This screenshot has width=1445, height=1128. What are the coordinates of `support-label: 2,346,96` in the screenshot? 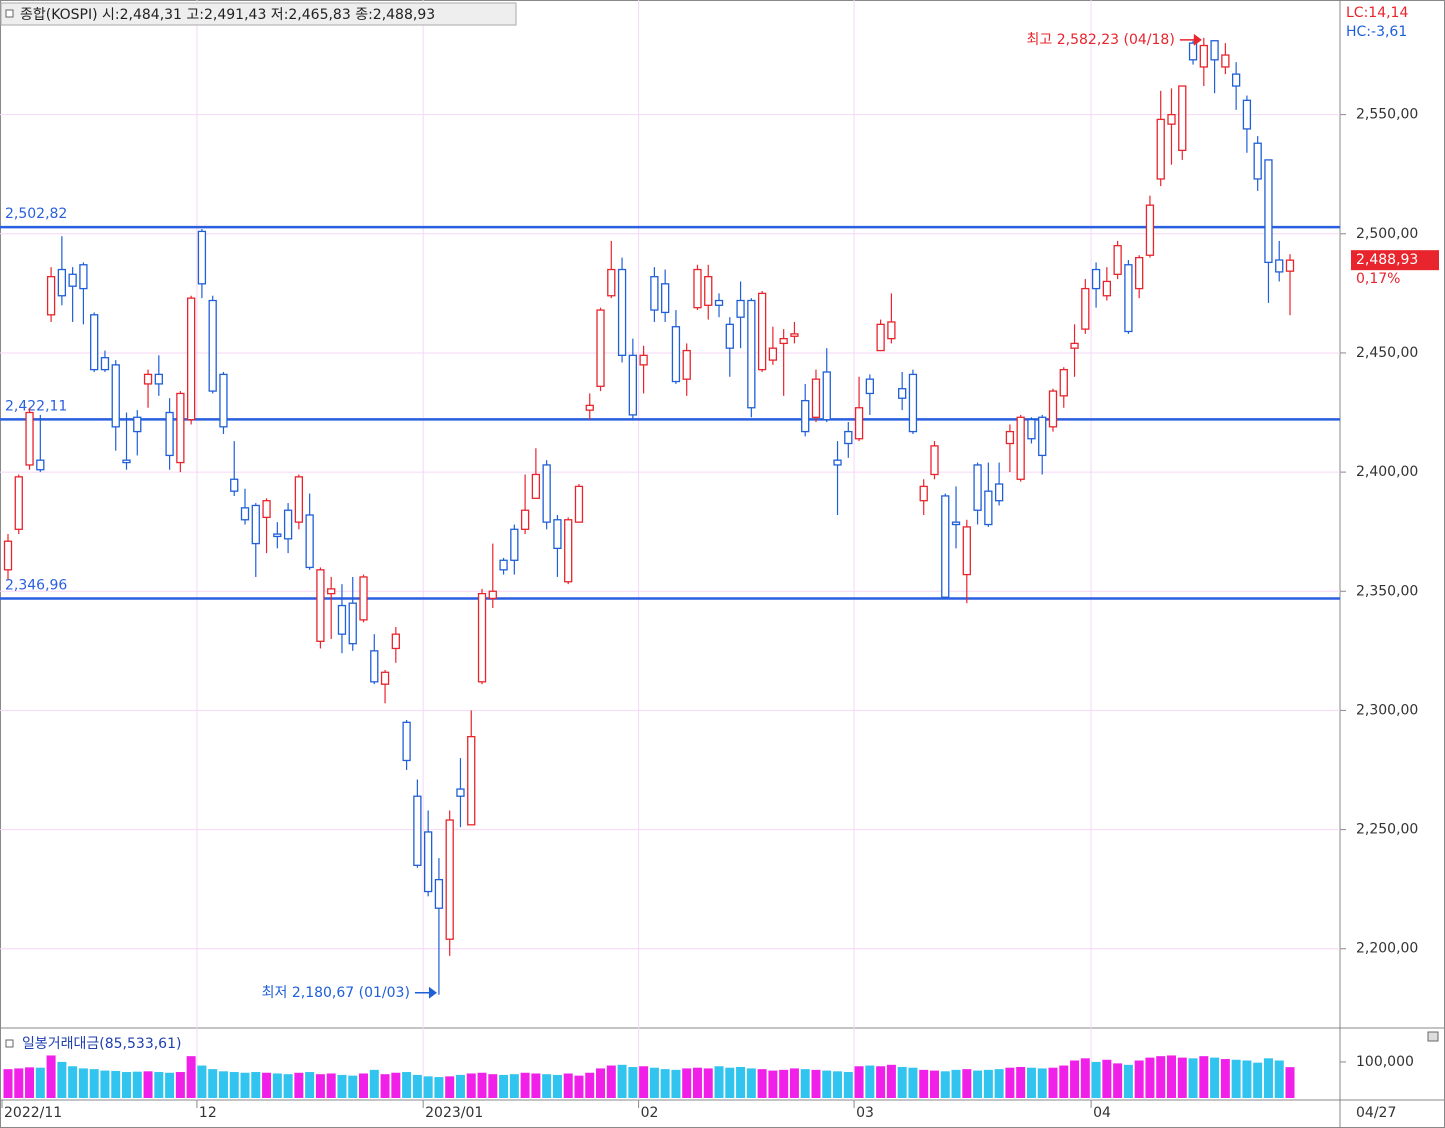 It's located at (36, 586).